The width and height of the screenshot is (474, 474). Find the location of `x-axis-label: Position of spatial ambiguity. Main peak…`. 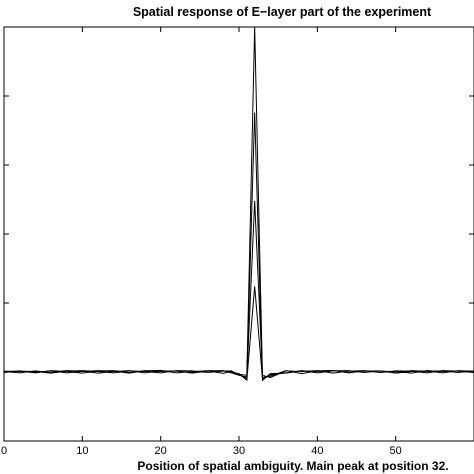

x-axis-label: Position of spatial ambiguity. Main peak… is located at coordinates (292, 466).